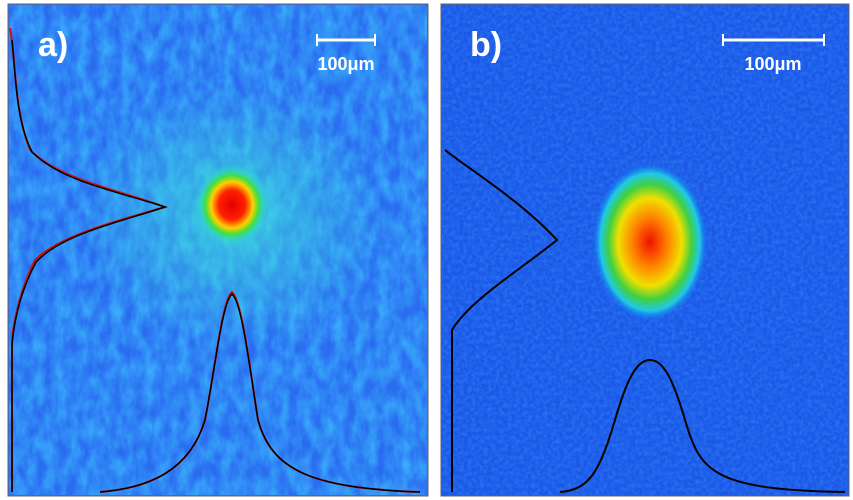  I want to click on horizontal-profile, so click(702, 425).